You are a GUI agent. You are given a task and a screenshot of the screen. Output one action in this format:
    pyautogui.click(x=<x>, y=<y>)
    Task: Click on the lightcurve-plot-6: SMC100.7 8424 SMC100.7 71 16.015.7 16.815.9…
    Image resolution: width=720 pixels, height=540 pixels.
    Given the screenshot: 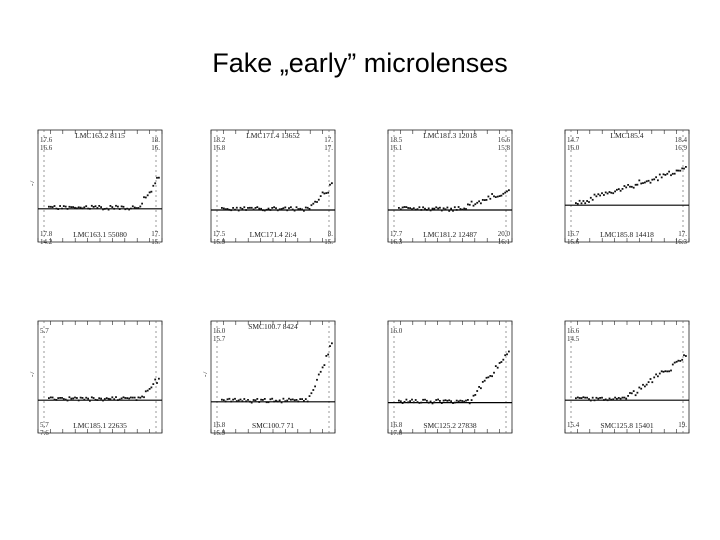 What is the action you would take?
    pyautogui.click(x=269, y=378)
    